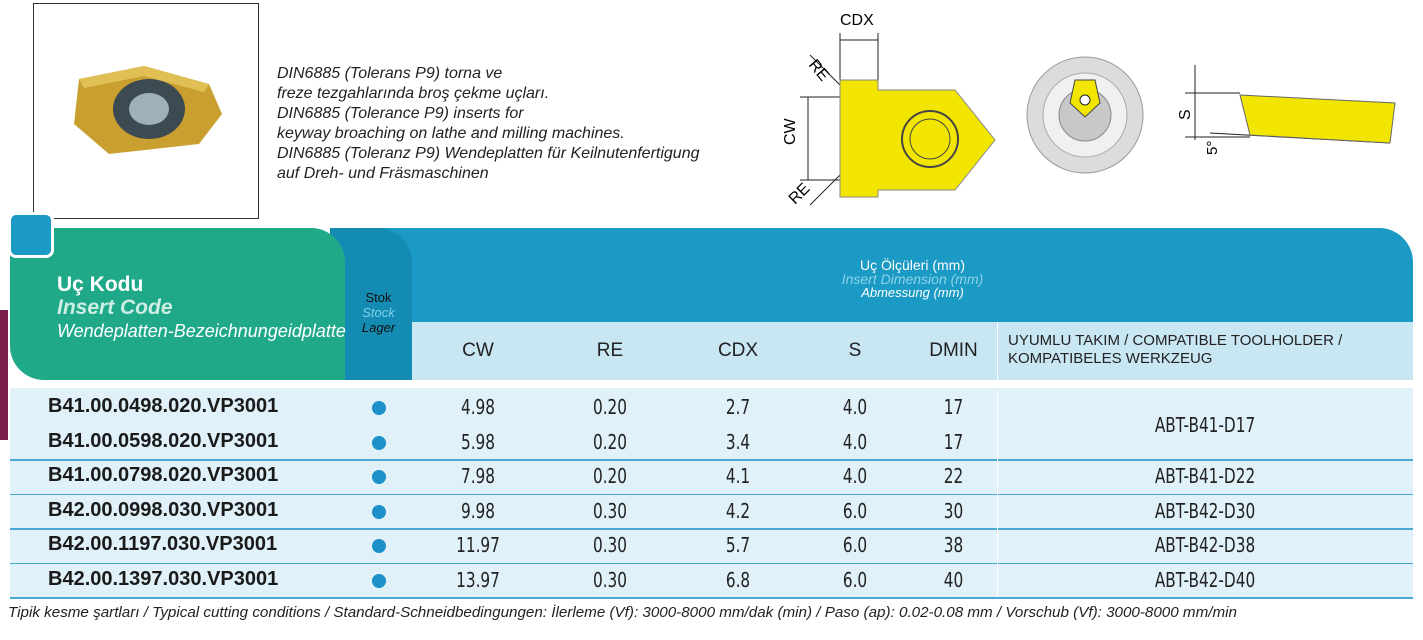 Image resolution: width=1423 pixels, height=640 pixels. What do you see at coordinates (1205, 545) in the screenshot?
I see `toolholder: ABT-B42-D38` at bounding box center [1205, 545].